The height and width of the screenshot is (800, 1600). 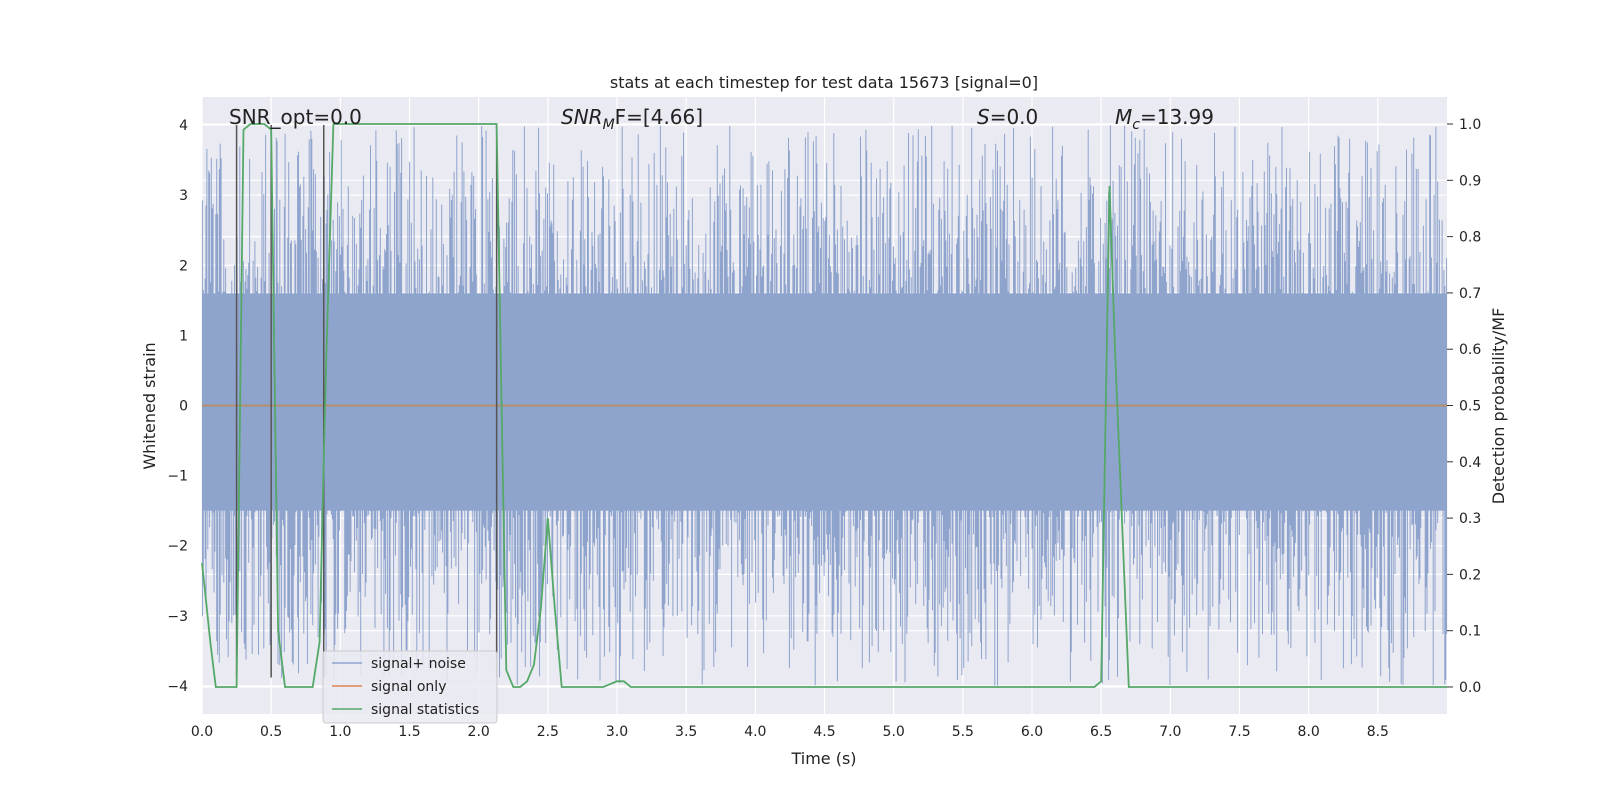 I want to click on annotation-mc: Mc=13.99, so click(x=1164, y=119).